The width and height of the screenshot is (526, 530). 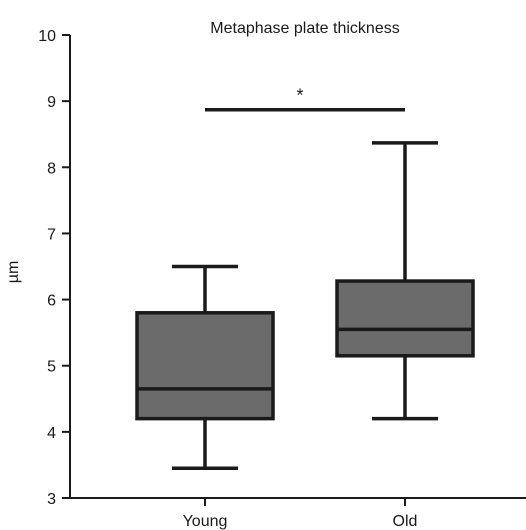 What do you see at coordinates (205, 521) in the screenshot?
I see `x-tick-label-young: Young` at bounding box center [205, 521].